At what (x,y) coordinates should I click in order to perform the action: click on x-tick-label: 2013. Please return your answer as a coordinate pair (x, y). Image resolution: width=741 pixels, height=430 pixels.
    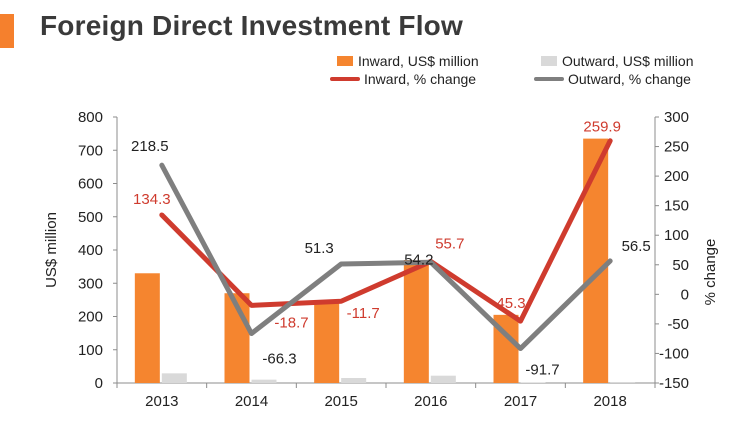
    Looking at the image, I should click on (161, 401).